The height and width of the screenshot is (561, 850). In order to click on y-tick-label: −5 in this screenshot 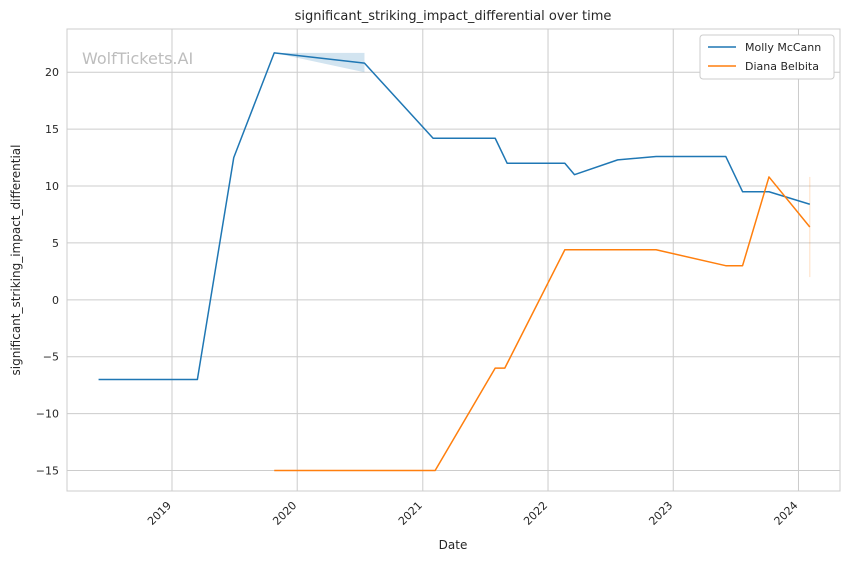, I will do `click(51, 357)`.